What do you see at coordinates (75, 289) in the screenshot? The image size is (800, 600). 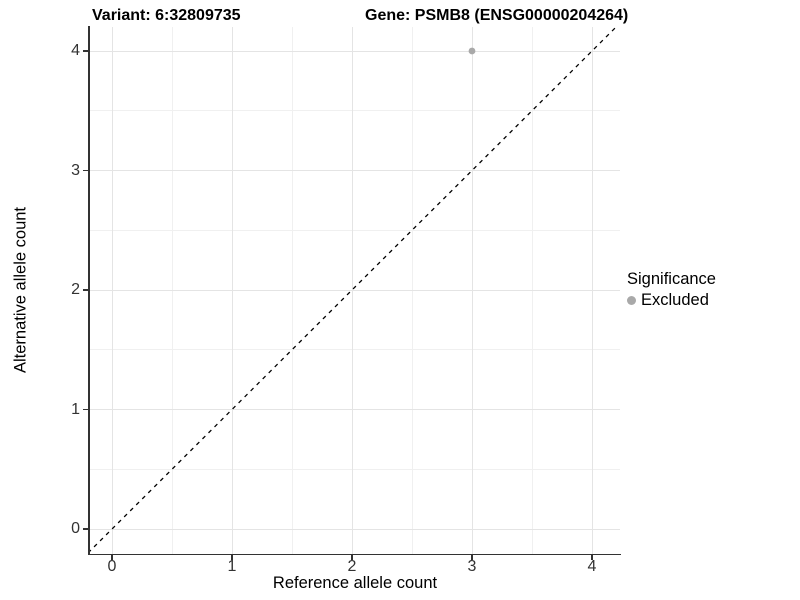 I see `y-tick-label: 2` at bounding box center [75, 289].